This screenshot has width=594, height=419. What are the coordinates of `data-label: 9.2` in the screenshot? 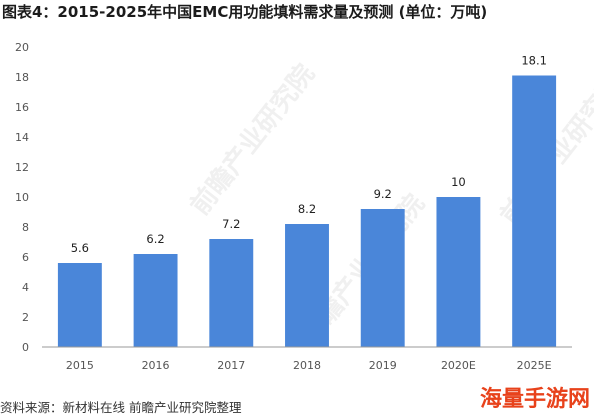 It's located at (383, 194).